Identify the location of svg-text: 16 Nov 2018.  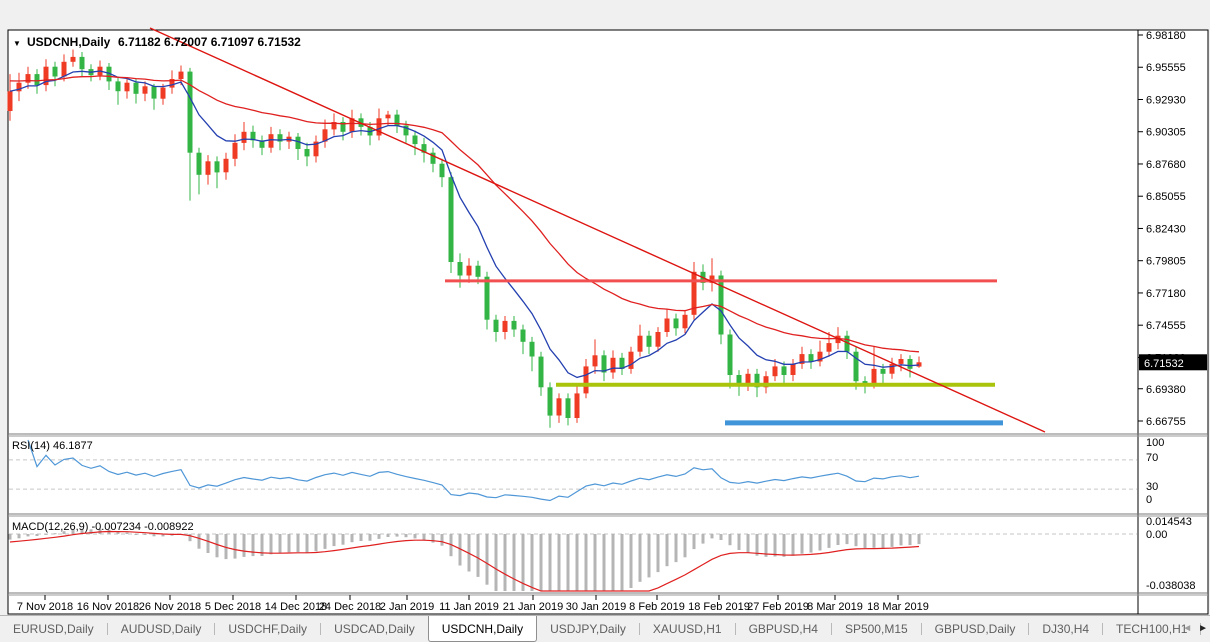
(108, 607).